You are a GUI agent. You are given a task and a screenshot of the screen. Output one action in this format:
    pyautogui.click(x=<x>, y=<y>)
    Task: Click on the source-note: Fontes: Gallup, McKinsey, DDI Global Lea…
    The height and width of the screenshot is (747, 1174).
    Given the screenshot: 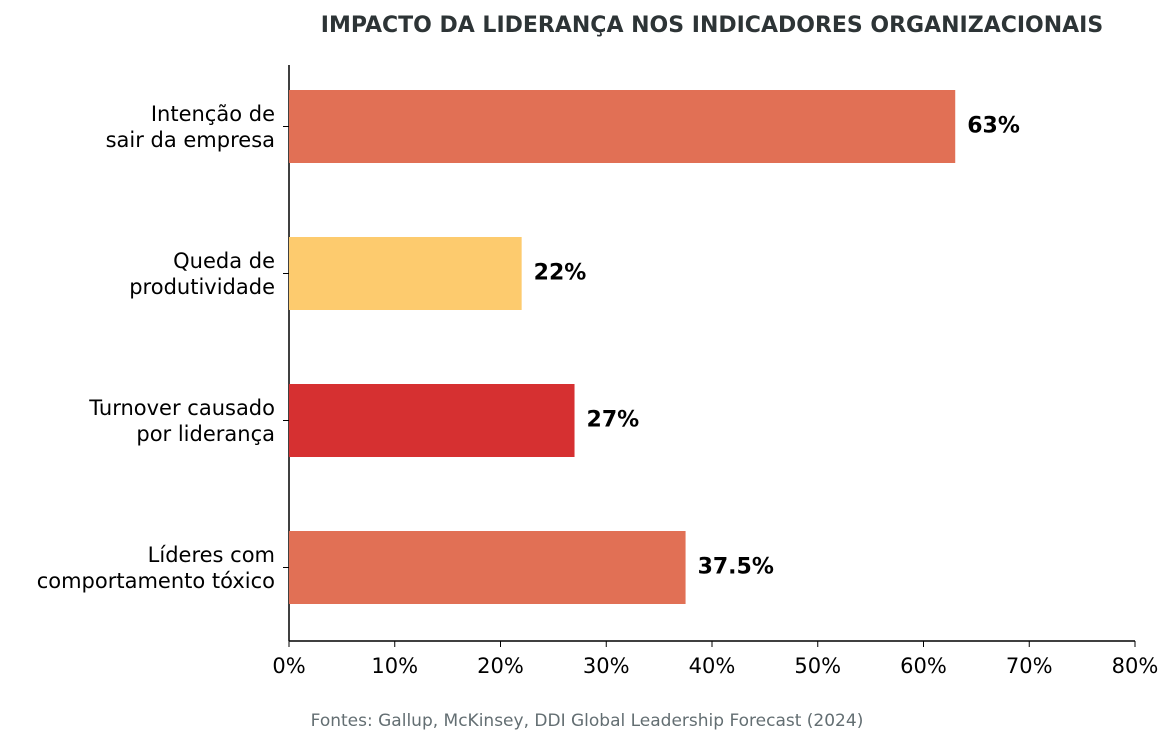 What is the action you would take?
    pyautogui.click(x=587, y=721)
    